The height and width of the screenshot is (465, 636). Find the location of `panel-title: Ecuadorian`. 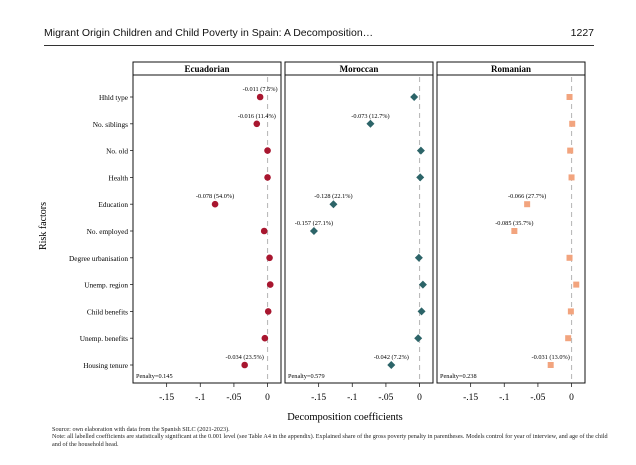

panel-title: Ecuadorian is located at coordinates (206, 69).